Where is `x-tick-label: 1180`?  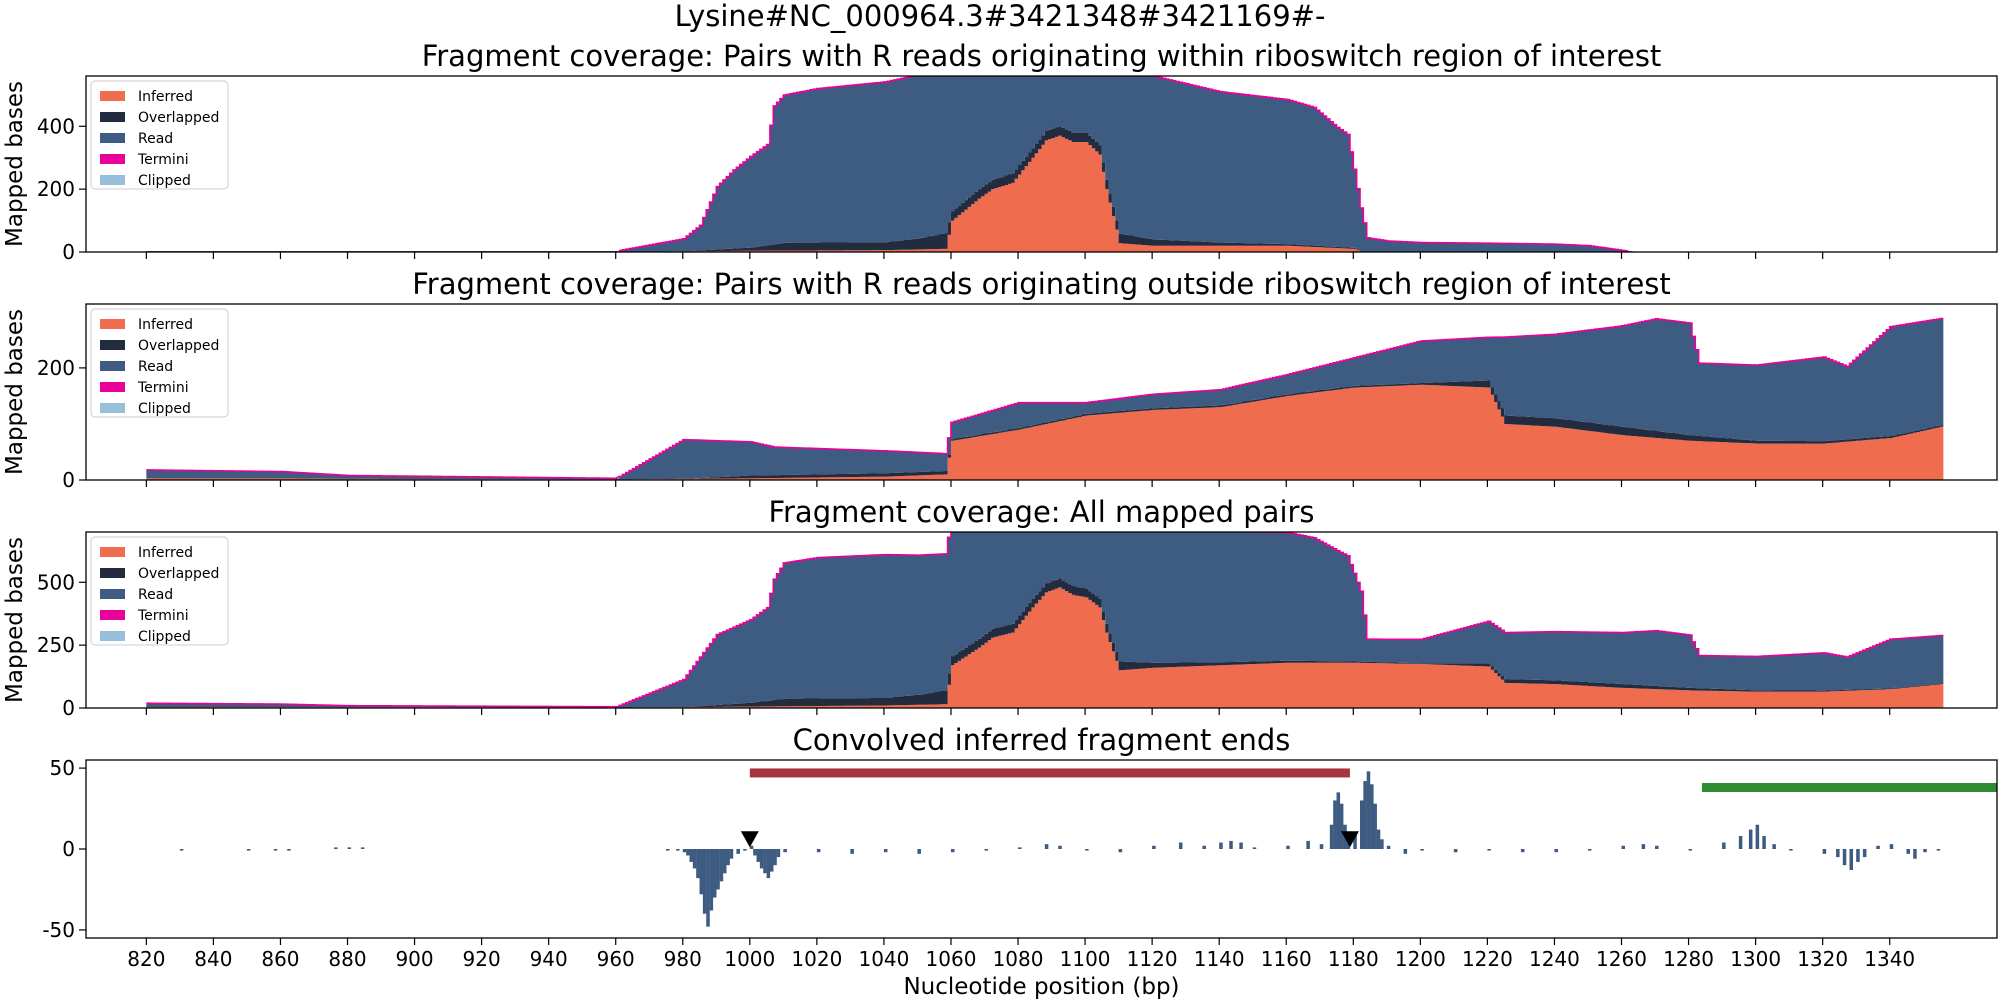
x-tick-label: 1180 is located at coordinates (1353, 959).